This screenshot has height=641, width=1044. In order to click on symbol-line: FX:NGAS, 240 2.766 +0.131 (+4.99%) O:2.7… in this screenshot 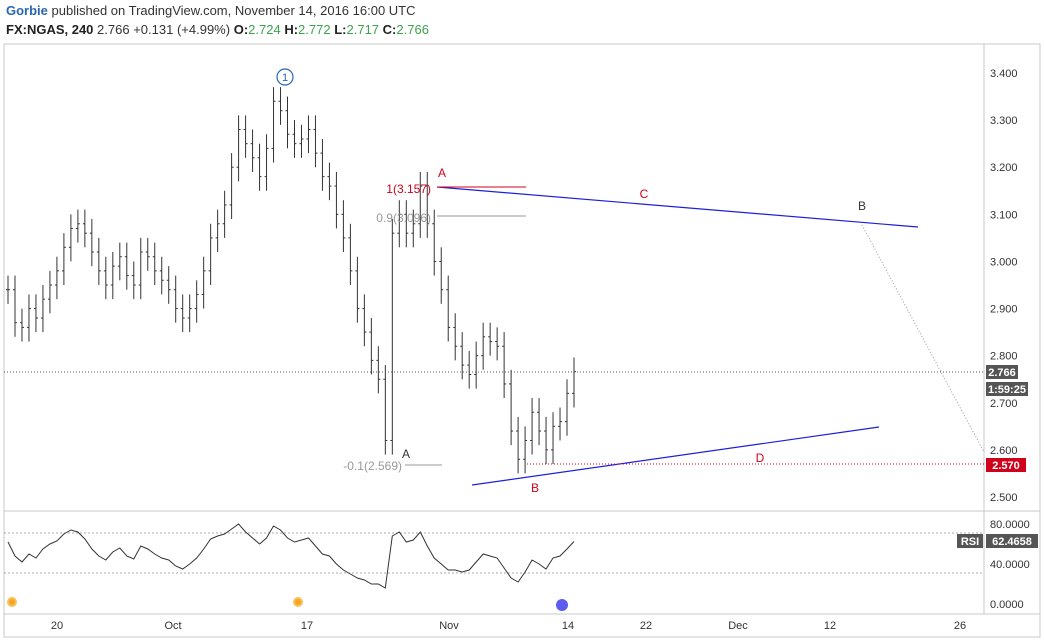, I will do `click(217, 29)`.